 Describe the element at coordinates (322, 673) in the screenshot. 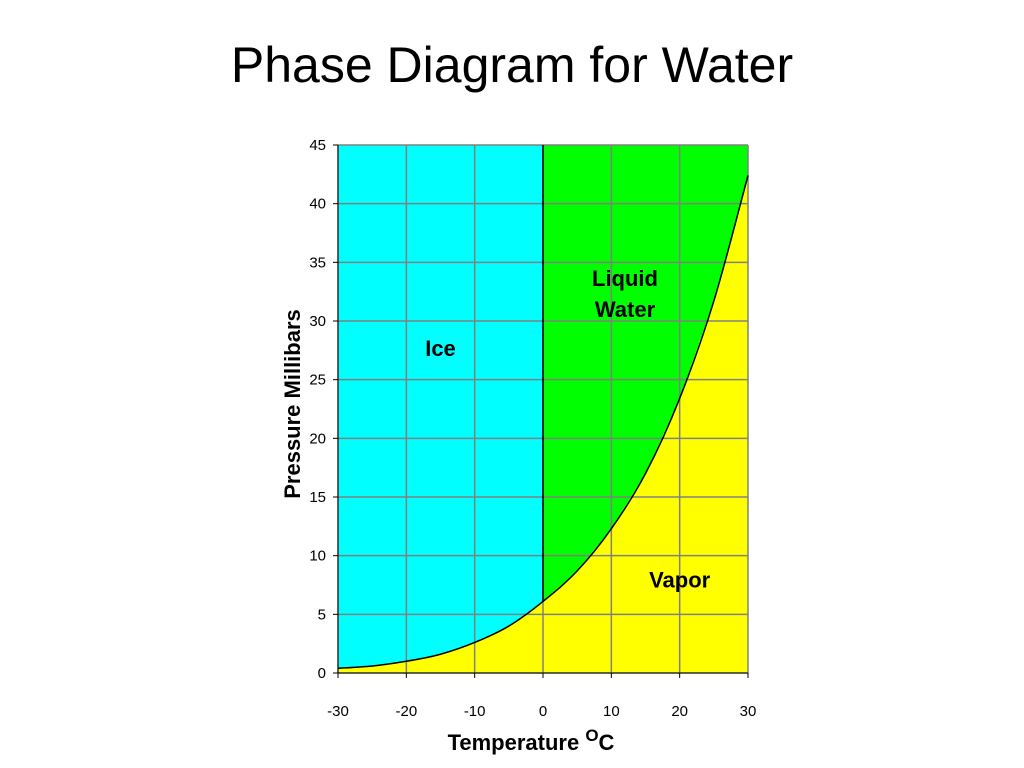

I see `y-tick-label: 0` at that location.